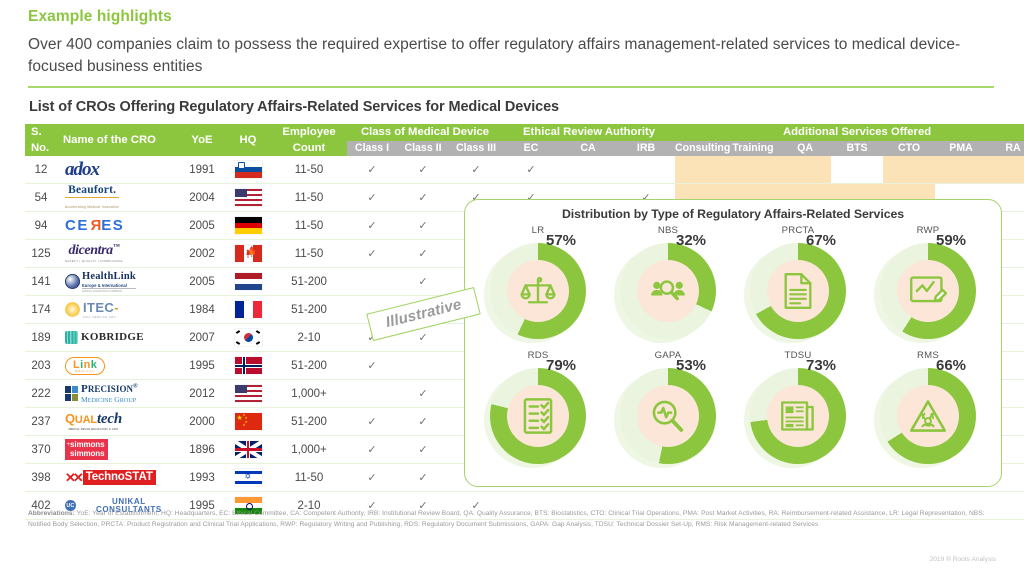  I want to click on people-search-icon, so click(668, 291).